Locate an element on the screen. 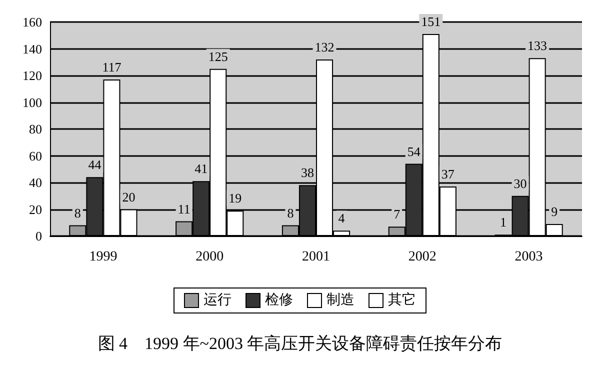 The image size is (600, 369). y-tick-label: 0 is located at coordinates (39, 236).